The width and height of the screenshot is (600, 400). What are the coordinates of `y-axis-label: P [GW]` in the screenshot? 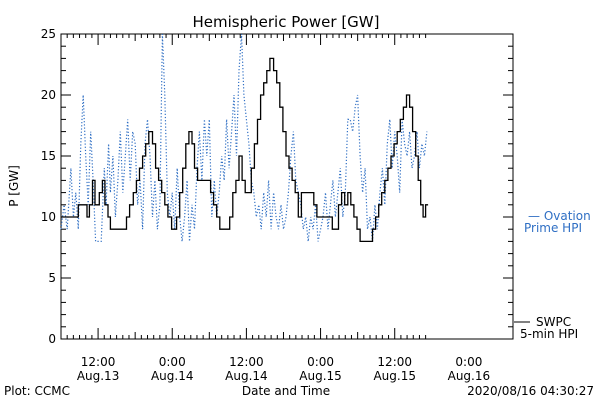 It's located at (14, 186).